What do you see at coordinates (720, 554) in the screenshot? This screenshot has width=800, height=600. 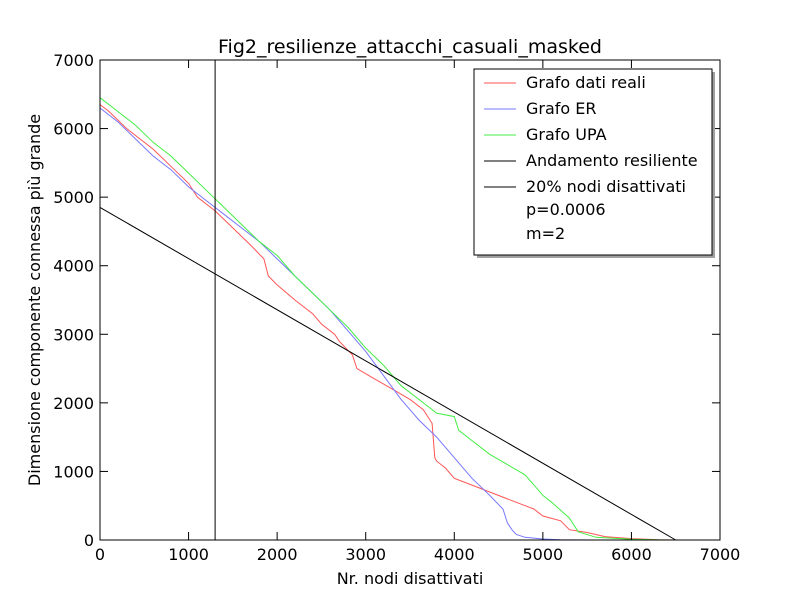 I see `x-tick-label: 7000` at bounding box center [720, 554].